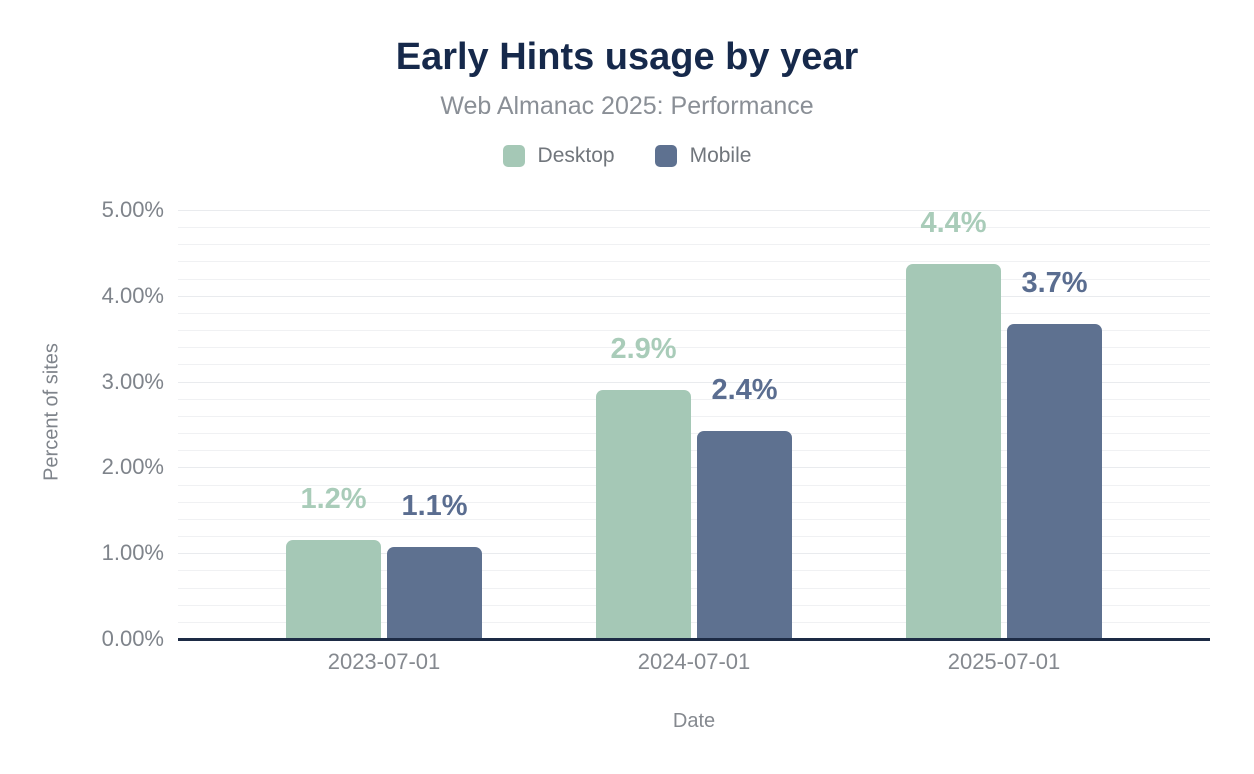 The height and width of the screenshot is (774, 1254). I want to click on x-axis-line, so click(694, 639).